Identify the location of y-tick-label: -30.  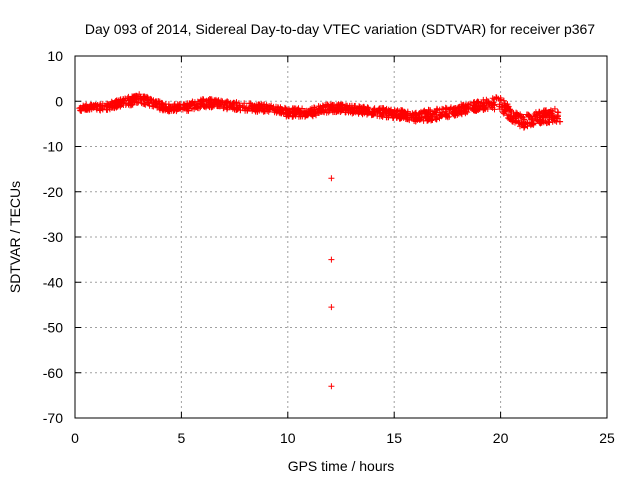
(53, 237).